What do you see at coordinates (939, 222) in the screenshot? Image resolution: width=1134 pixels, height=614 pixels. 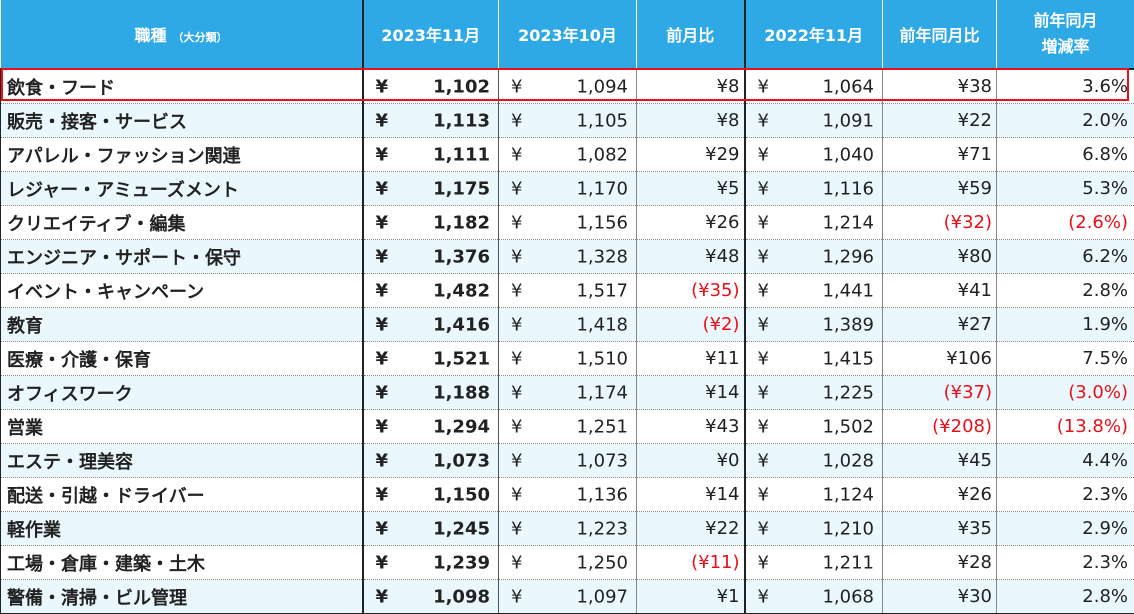 I see `cell-yoy: (¥32)` at bounding box center [939, 222].